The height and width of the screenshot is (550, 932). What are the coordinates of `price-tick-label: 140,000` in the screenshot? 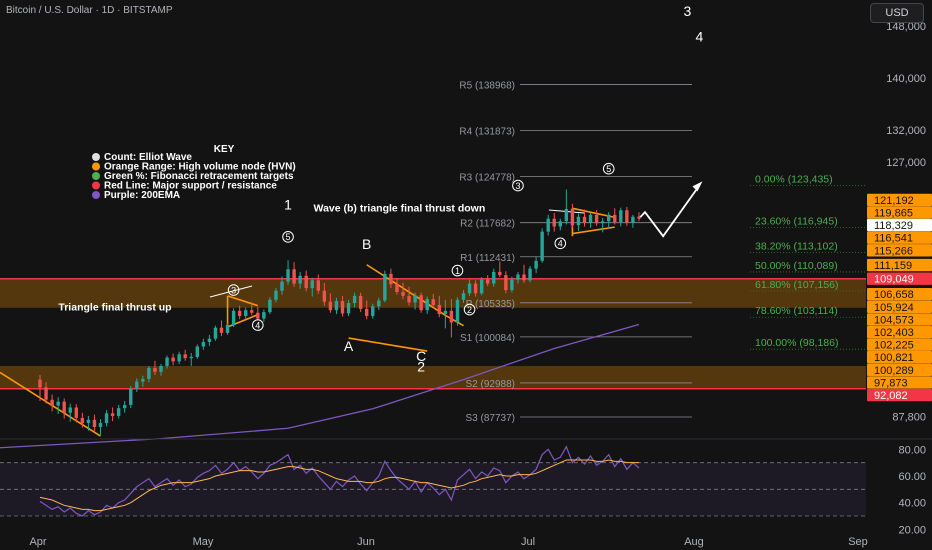 It's located at (906, 79).